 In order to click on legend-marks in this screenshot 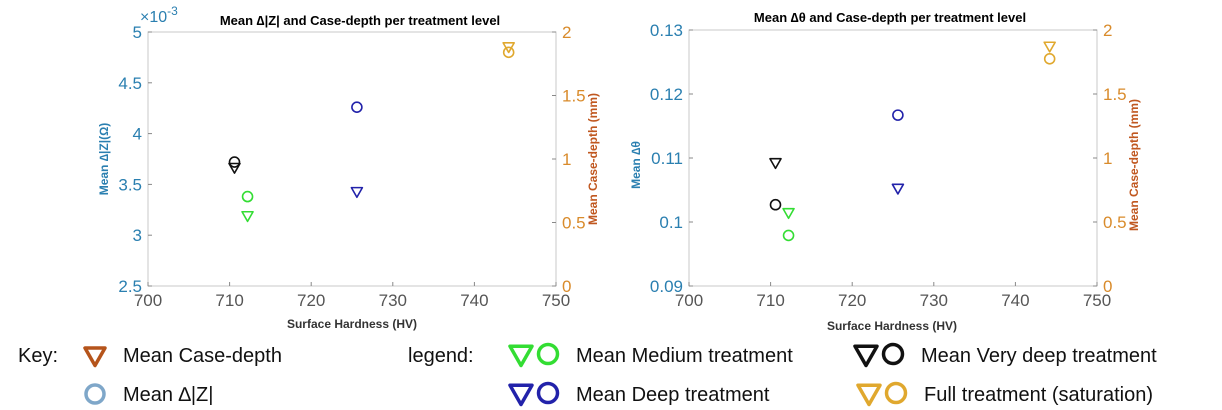, I will do `click(708, 374)`.